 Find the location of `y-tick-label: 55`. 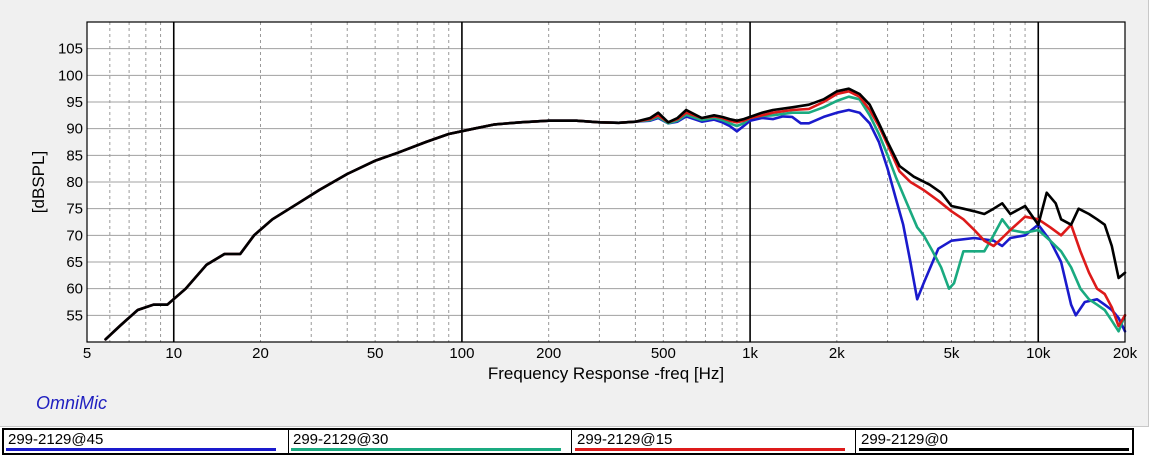

y-tick-label: 55 is located at coordinates (74, 315).